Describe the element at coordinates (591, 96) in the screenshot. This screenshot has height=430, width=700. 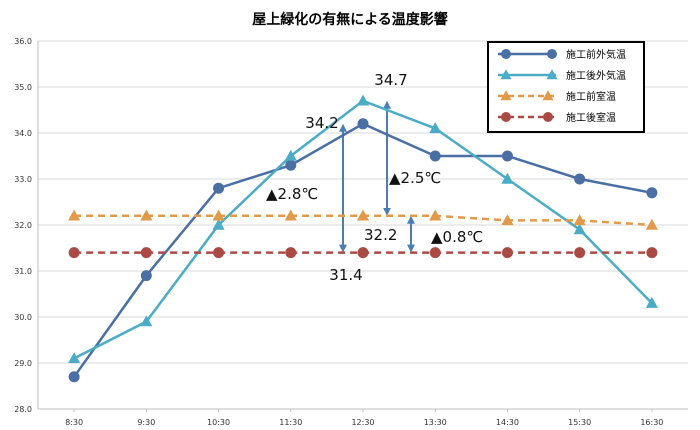
I see `legend-label: 施工前室温` at that location.